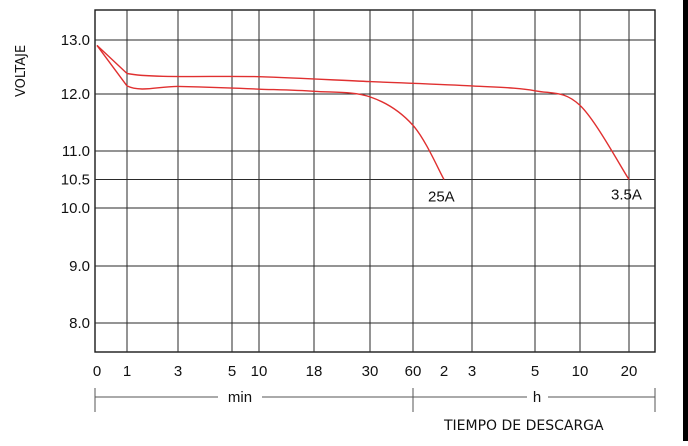 The image size is (688, 446). I want to click on x-axis-label: TIEMPO DE DESCARGA, so click(524, 426).